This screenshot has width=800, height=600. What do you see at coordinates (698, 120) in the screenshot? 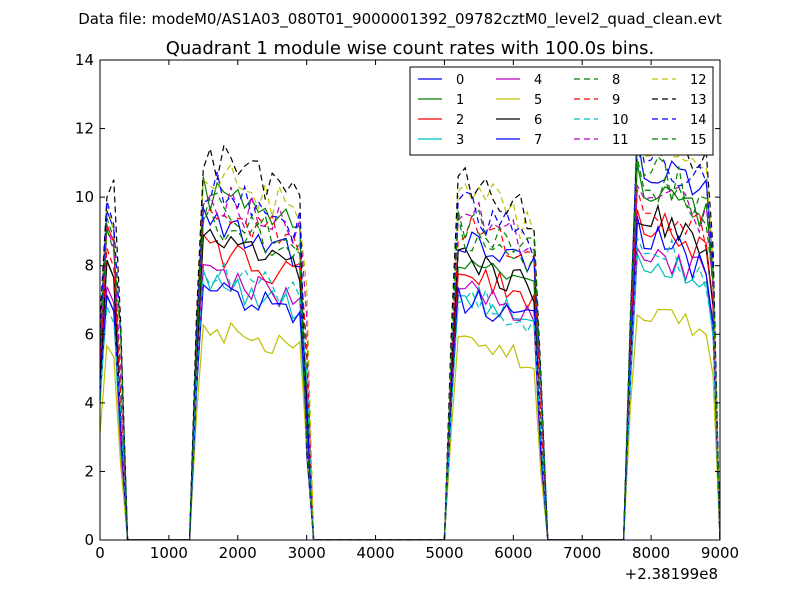
I see `legend-label: 14` at bounding box center [698, 120].